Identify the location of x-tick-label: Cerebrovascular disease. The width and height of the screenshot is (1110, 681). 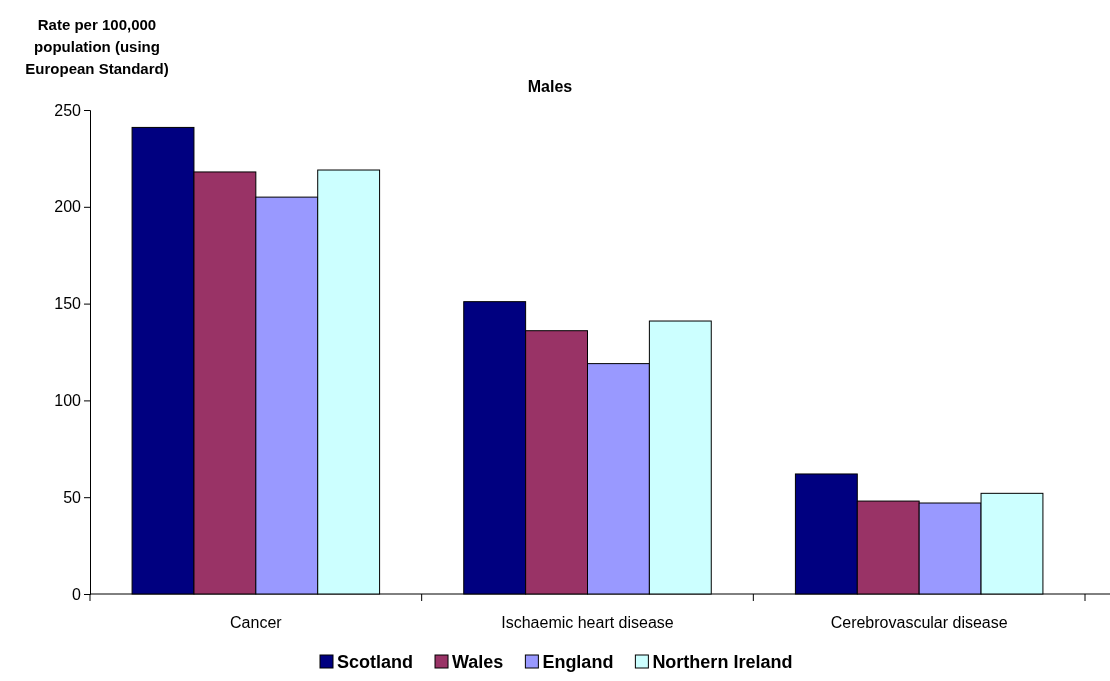
(919, 622).